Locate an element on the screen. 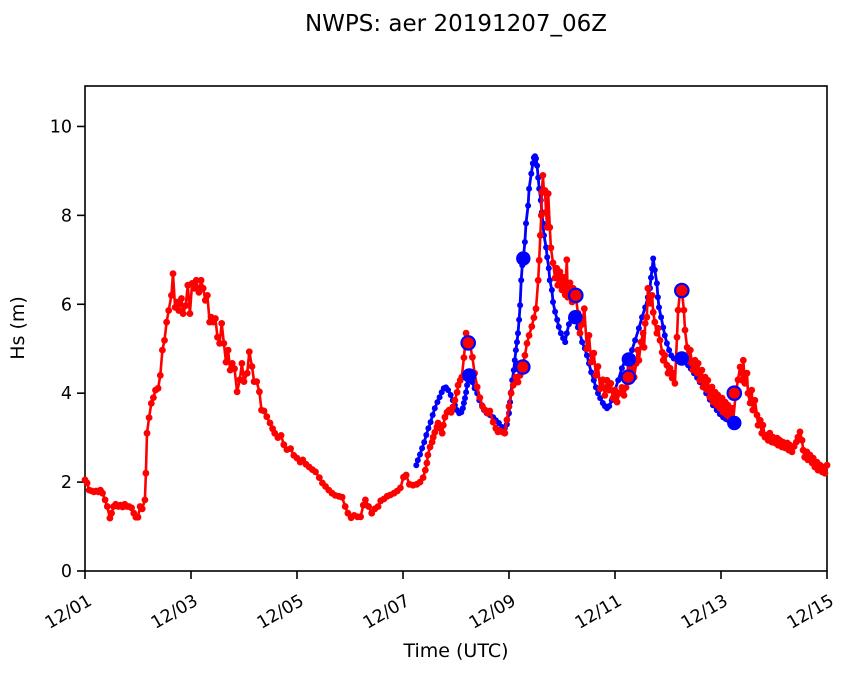 The width and height of the screenshot is (846, 685). y-tick-label: 8 is located at coordinates (66, 216).